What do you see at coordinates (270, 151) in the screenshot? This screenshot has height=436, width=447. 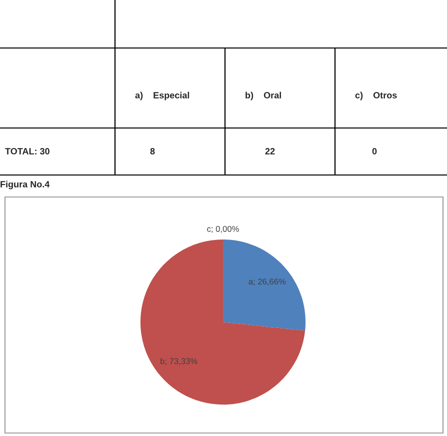 I see `text: 22` at bounding box center [270, 151].